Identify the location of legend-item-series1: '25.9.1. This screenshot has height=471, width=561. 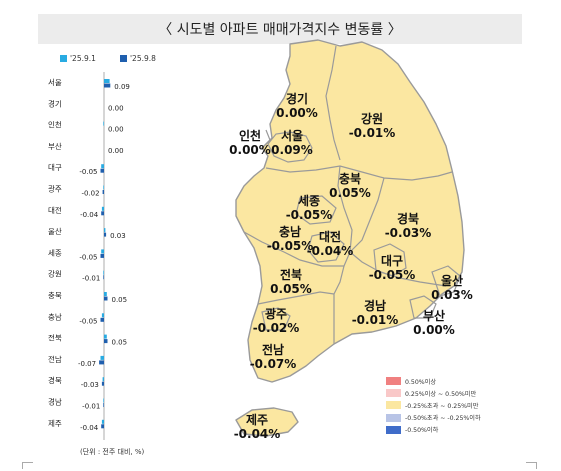
(78, 58).